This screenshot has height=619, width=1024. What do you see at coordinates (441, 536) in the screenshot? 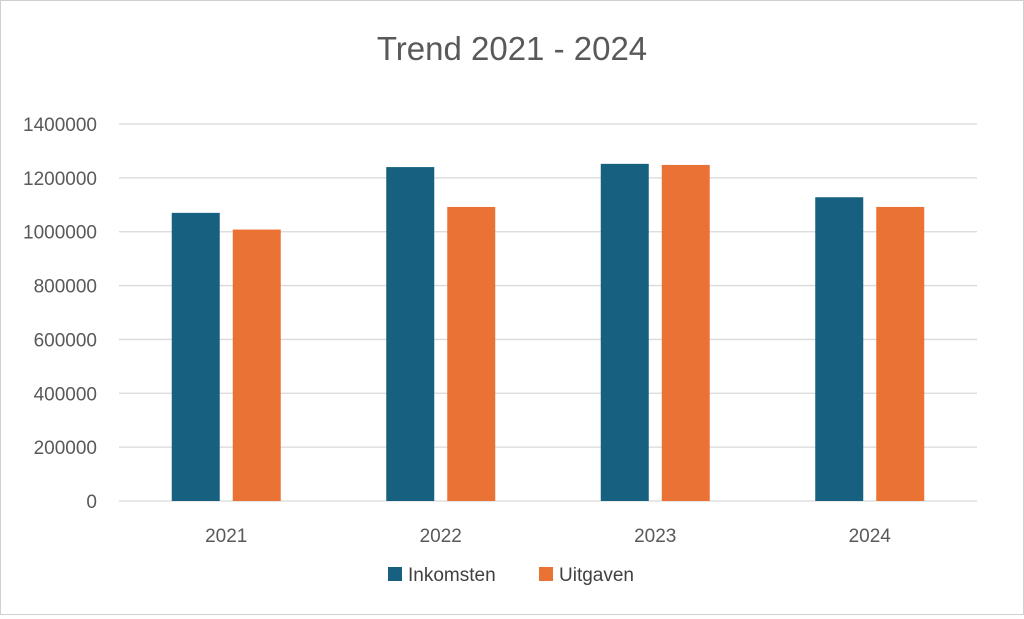
I see `x-tick-label: 2022` at bounding box center [441, 536].